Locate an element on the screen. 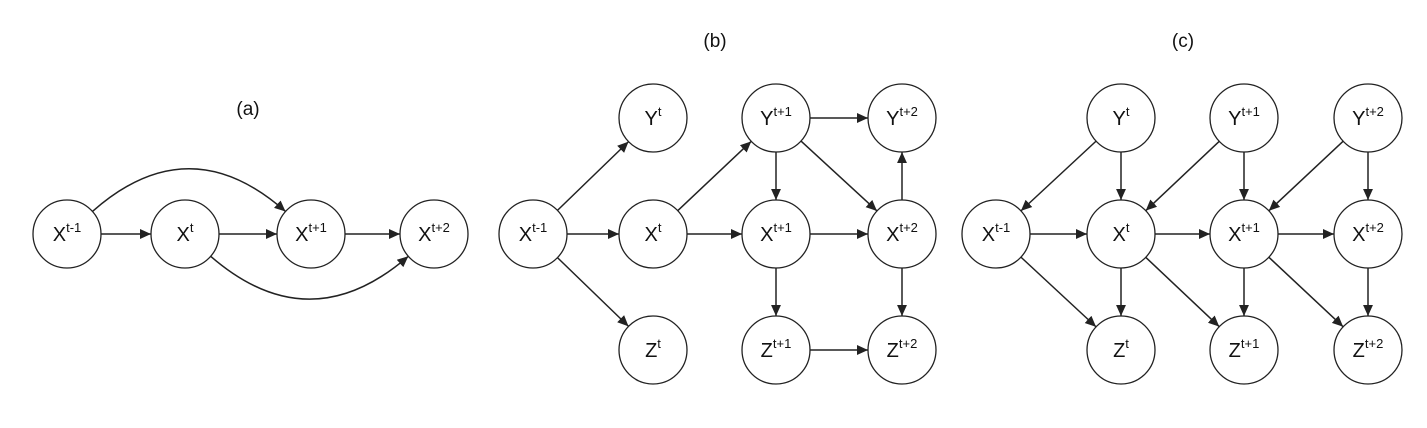 The width and height of the screenshot is (1427, 428). node-label-a_x2: Xt+1 is located at coordinates (311, 233).